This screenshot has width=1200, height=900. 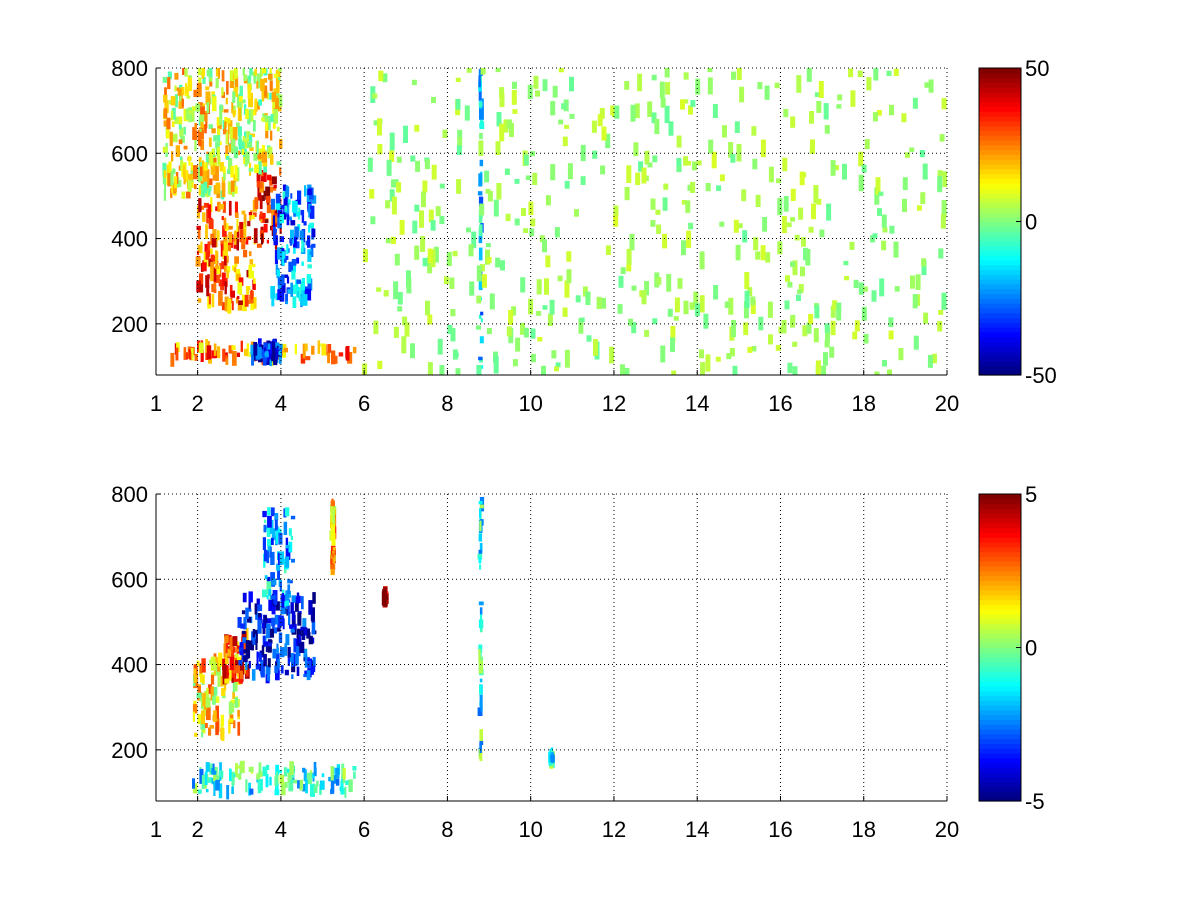 What do you see at coordinates (1031, 648) in the screenshot?
I see `colorbar-tick-label: 0` at bounding box center [1031, 648].